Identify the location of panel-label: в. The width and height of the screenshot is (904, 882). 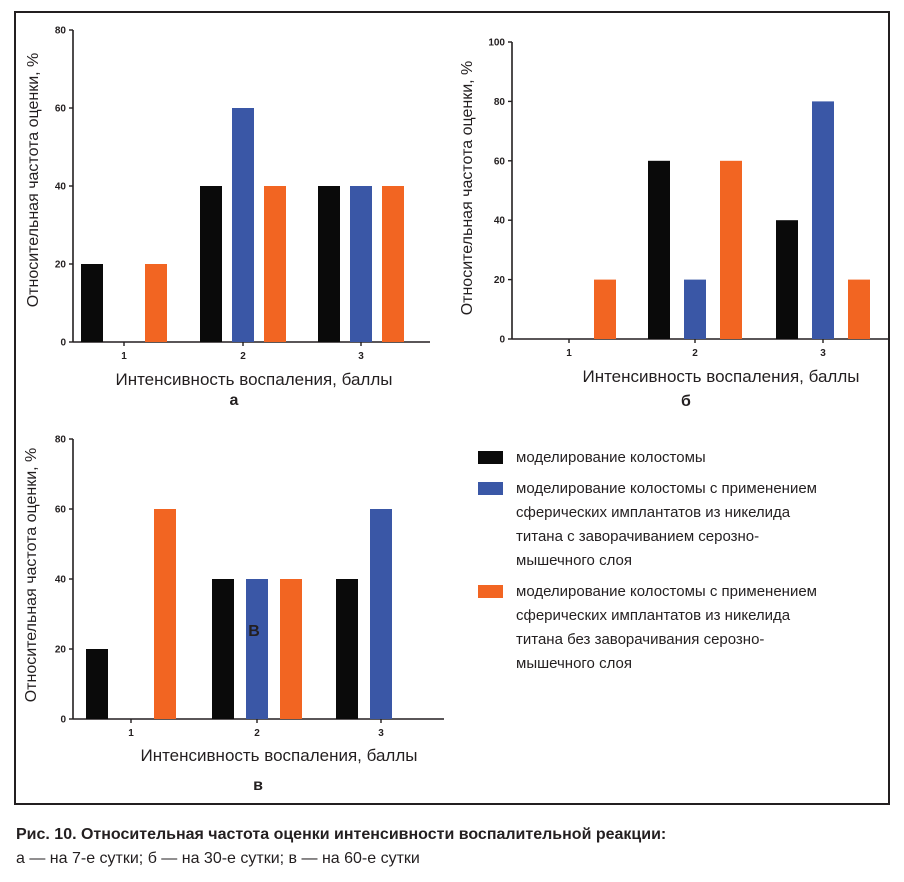
(258, 785).